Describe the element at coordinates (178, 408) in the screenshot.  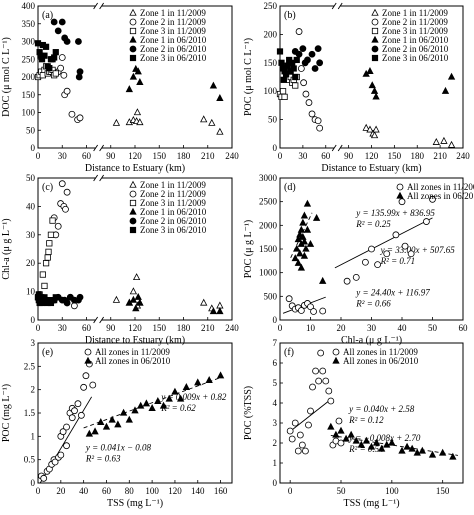
I see `fit-r-squared: R² = 0.62` at that location.